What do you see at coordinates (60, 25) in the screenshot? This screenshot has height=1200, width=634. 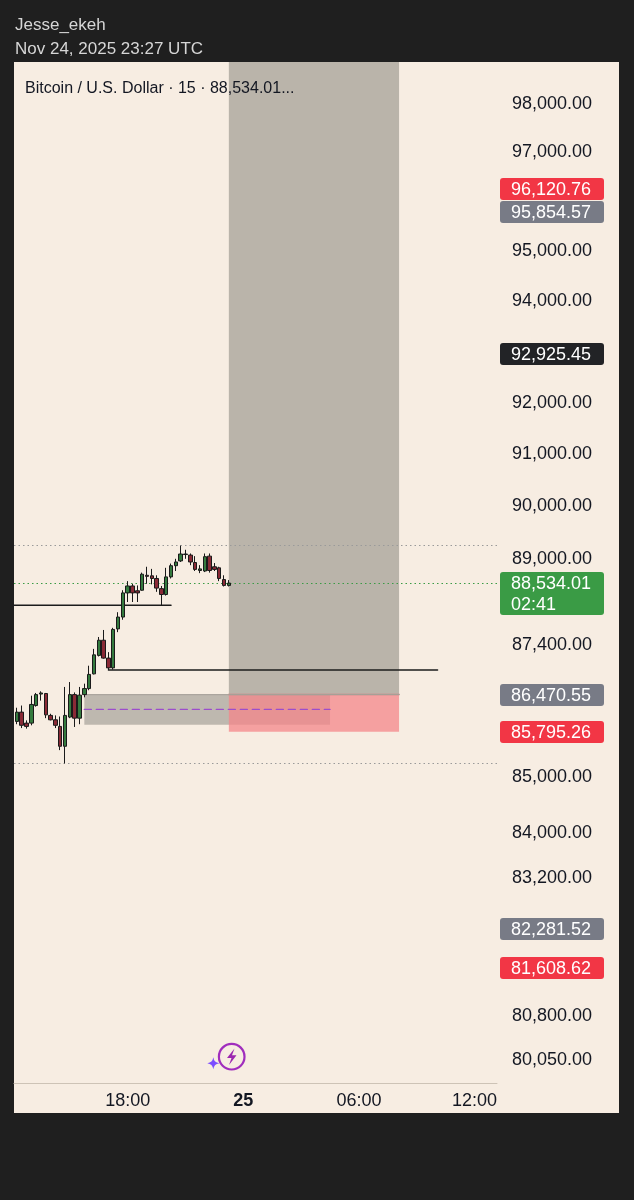 I see `text: Jesse_ekeh` at bounding box center [60, 25].